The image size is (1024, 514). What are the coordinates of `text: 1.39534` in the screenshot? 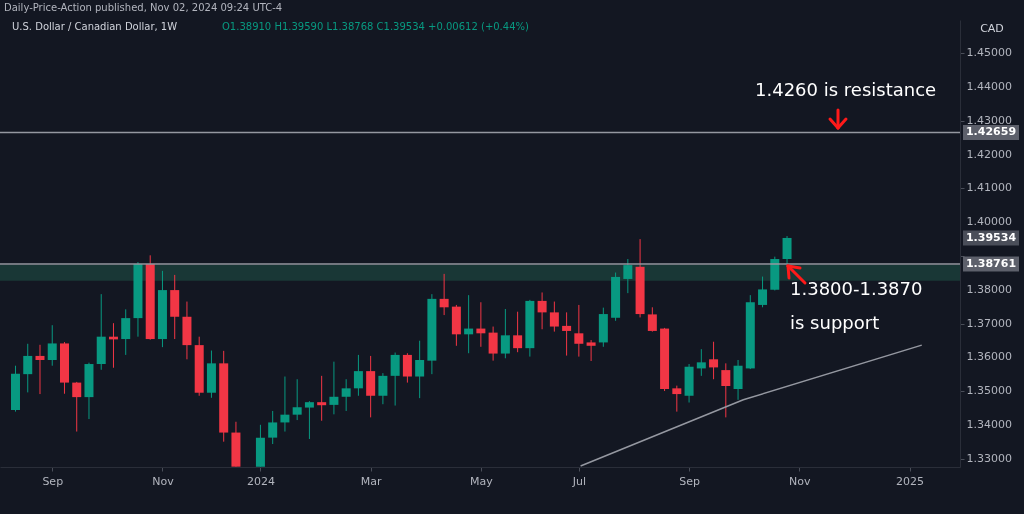 It's located at (991, 237).